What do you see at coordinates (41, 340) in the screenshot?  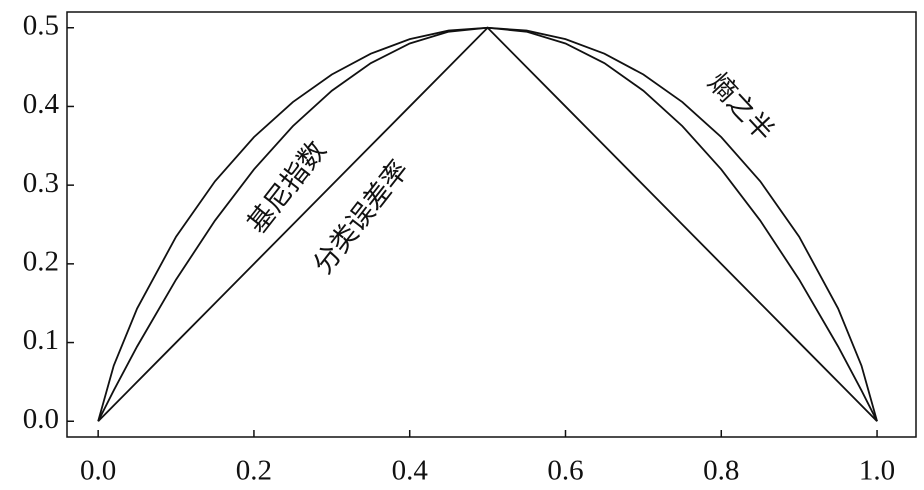 I see `y-tick-label: 0.1` at bounding box center [41, 340].